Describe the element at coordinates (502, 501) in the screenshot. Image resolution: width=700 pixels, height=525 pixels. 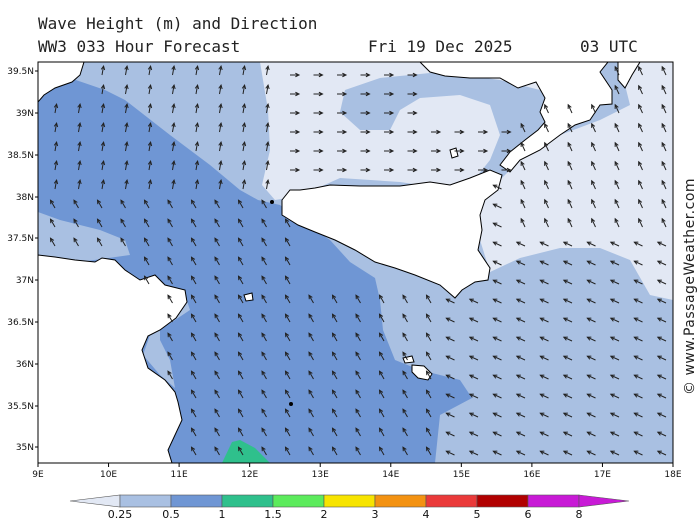
I see `colorbar-segment` at that location.